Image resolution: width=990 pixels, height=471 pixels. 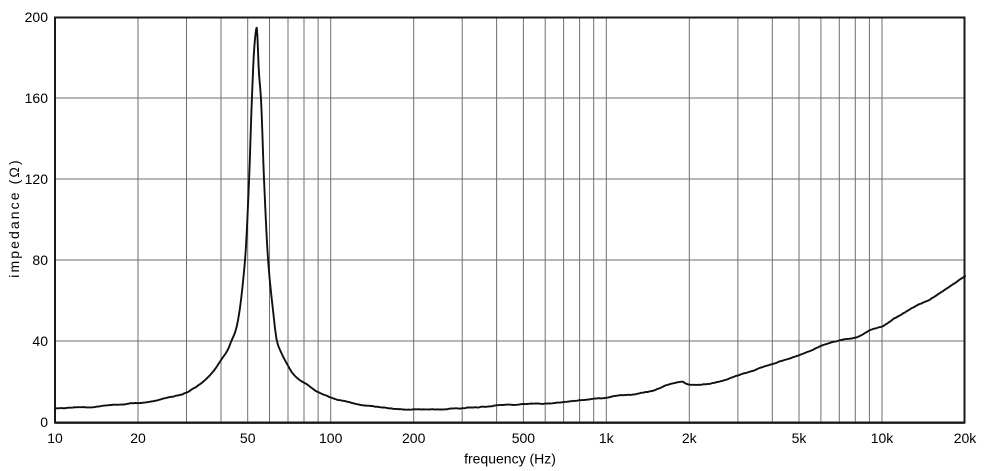 What do you see at coordinates (607, 438) in the screenshot?
I see `svg-text: 1k` at bounding box center [607, 438].